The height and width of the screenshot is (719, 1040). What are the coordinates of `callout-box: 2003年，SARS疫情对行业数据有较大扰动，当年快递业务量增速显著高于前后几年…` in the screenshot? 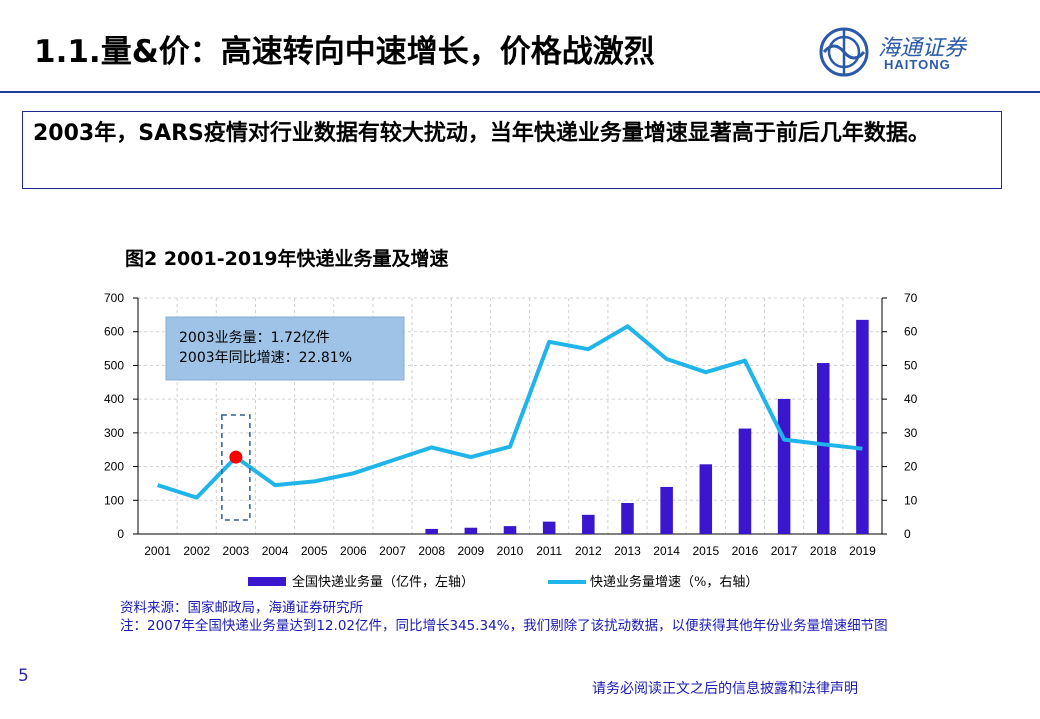 It's located at (512, 150).